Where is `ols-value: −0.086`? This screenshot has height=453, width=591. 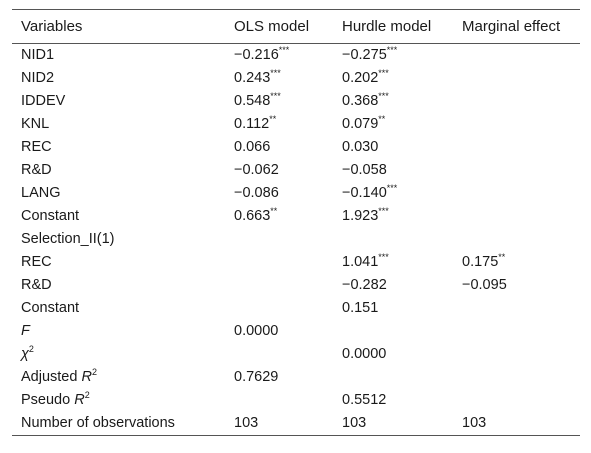
ols-value: −0.086 is located at coordinates (288, 193).